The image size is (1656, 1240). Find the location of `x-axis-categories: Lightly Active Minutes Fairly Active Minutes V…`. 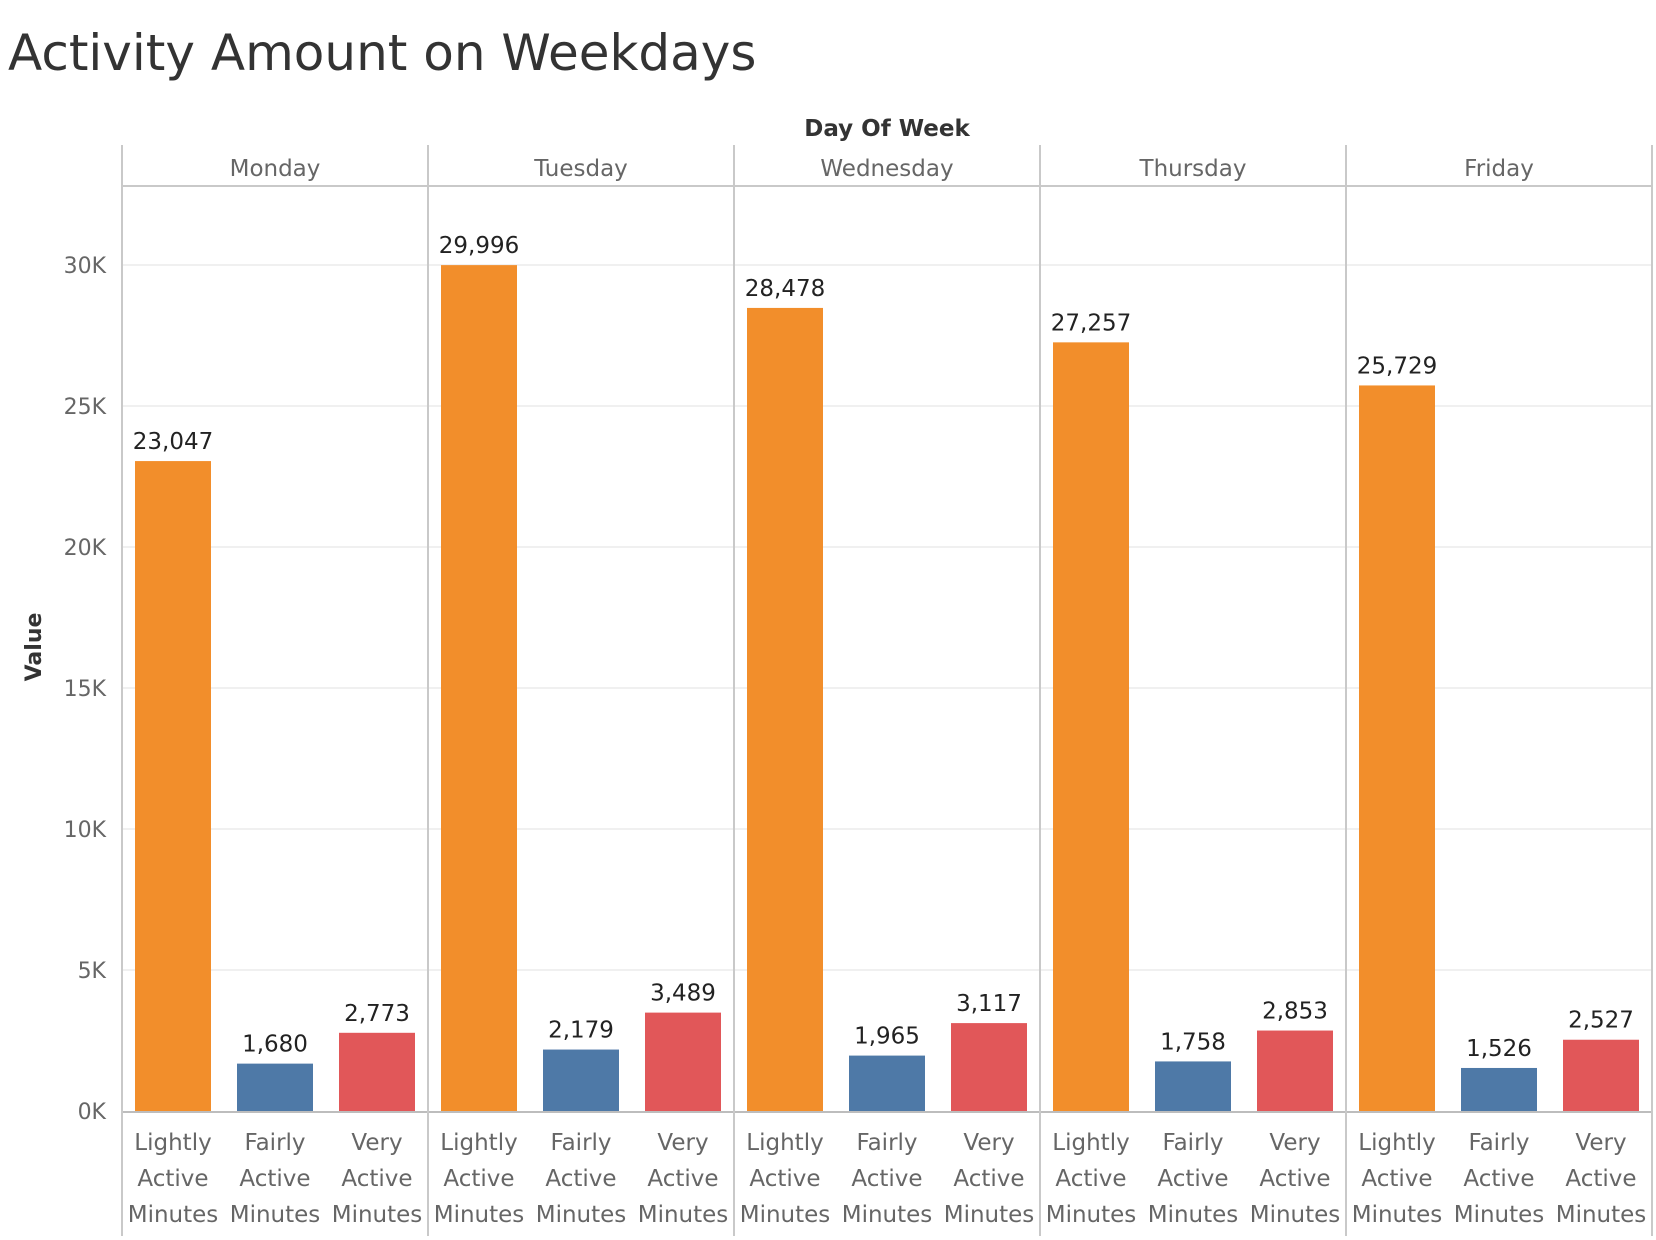

x-axis-categories: Lightly Active Minutes Fairly Active Minutes V… is located at coordinates (887, 1179).